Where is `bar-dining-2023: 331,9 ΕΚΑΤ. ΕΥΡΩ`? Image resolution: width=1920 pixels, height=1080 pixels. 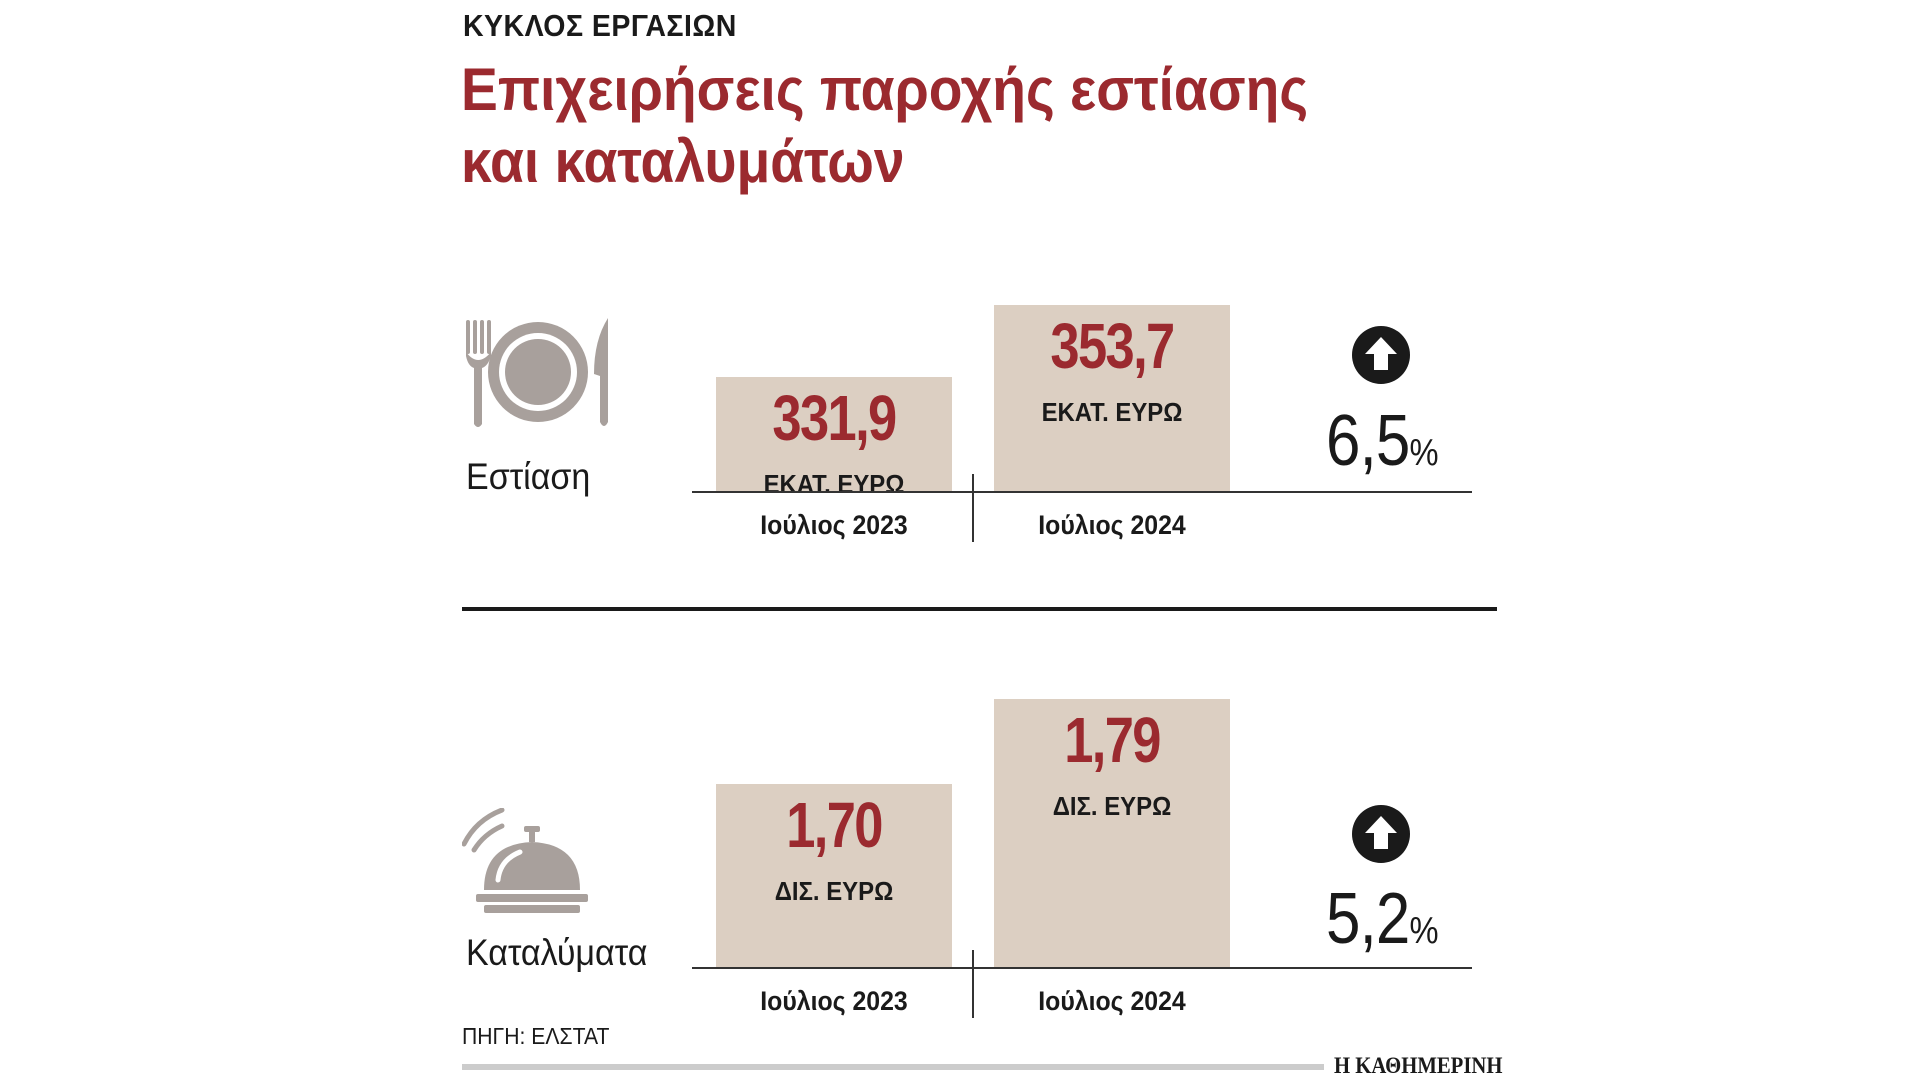
bar-dining-2023: 331,9 ΕΚΑΤ. ΕΥΡΩ is located at coordinates (834, 438).